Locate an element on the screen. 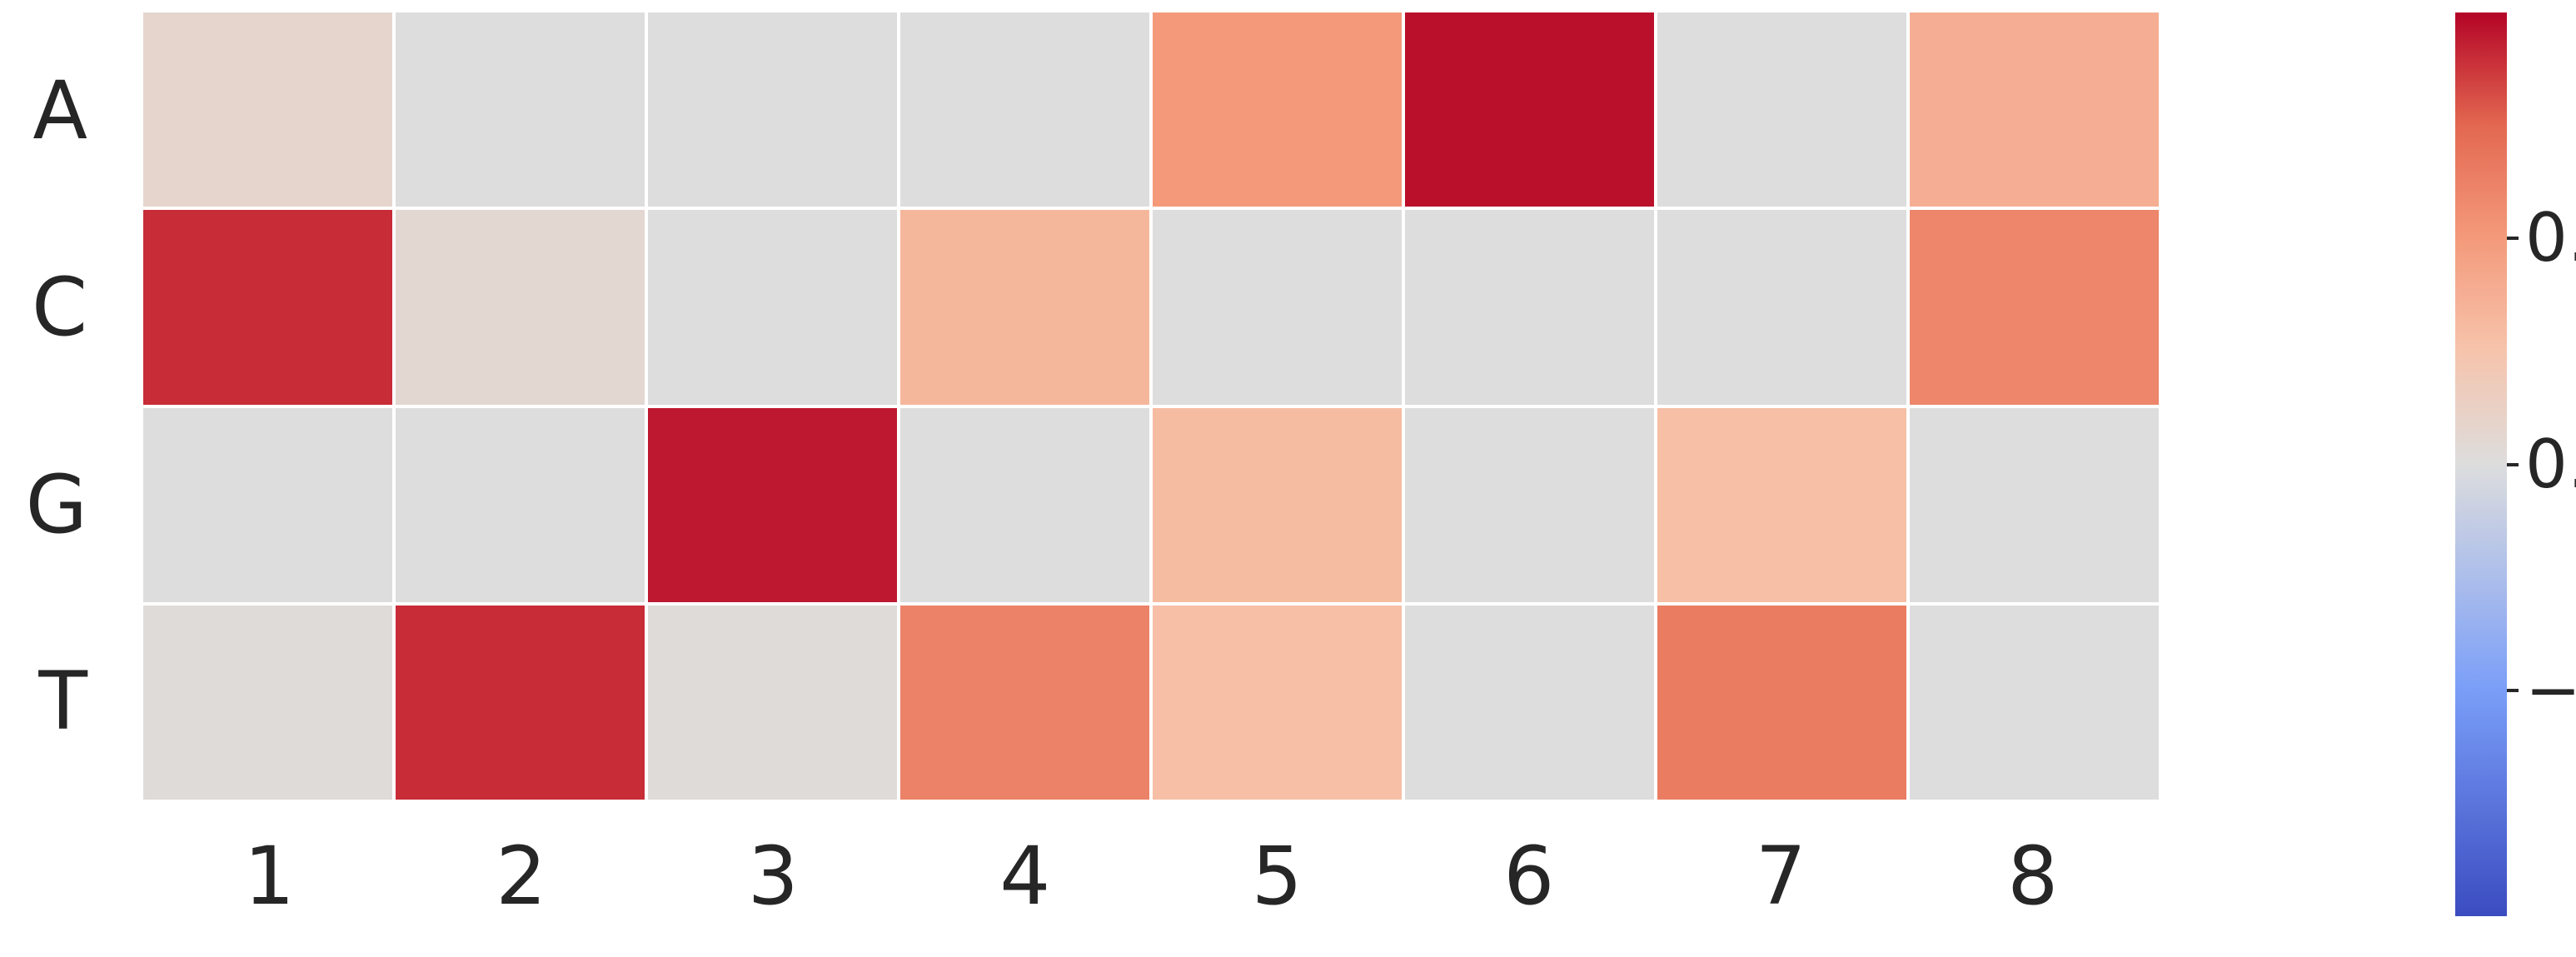 This screenshot has width=2576, height=957. x-tick-label-7: 7 is located at coordinates (1780, 876).